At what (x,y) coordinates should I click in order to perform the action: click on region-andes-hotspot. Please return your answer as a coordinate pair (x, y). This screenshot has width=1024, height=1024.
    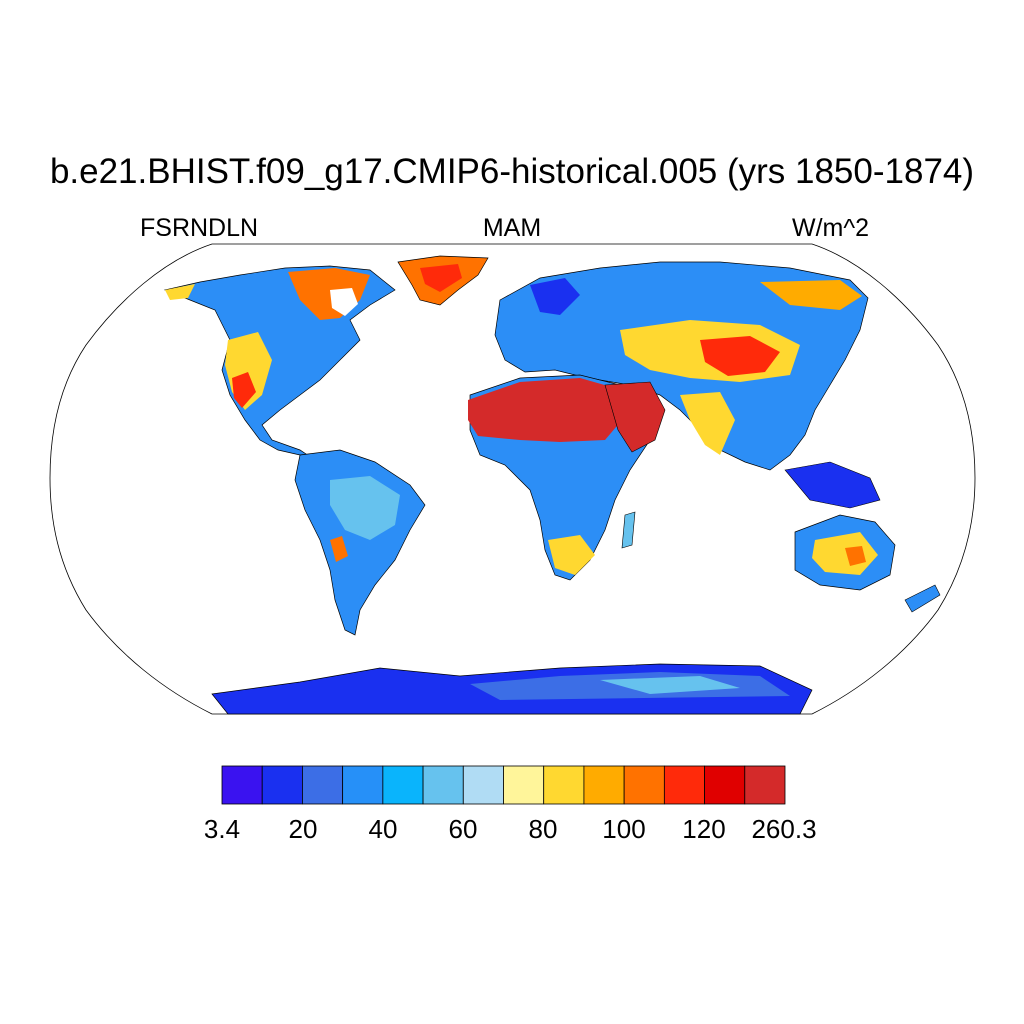
    Looking at the image, I should click on (339, 549).